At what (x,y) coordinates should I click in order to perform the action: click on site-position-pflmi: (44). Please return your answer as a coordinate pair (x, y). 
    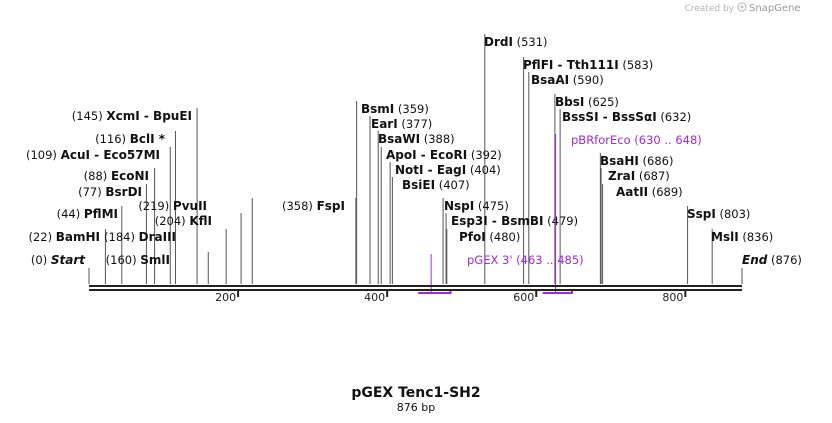
    Looking at the image, I should click on (70, 214).